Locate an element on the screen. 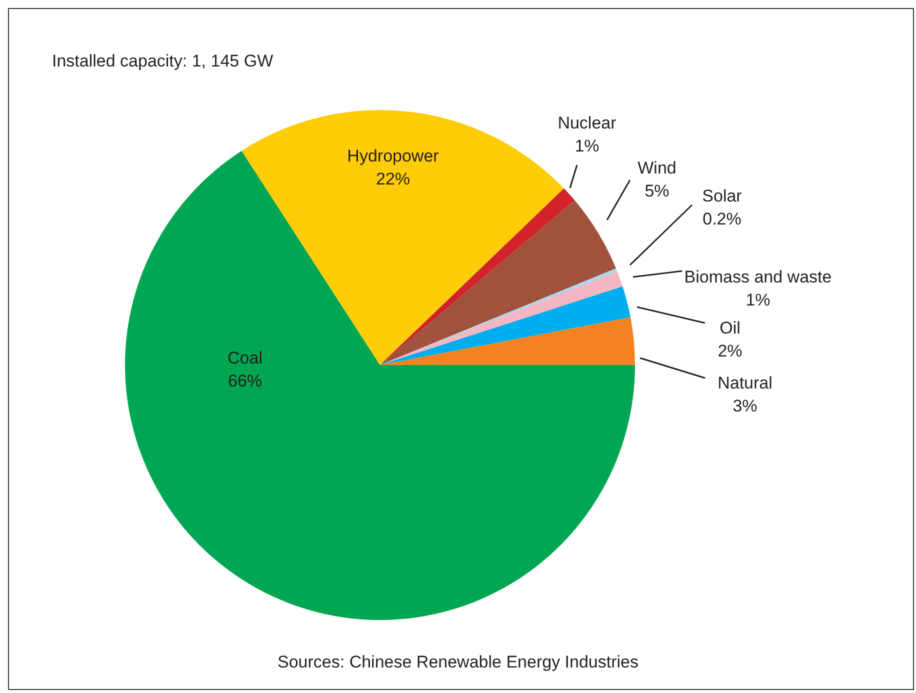 The width and height of the screenshot is (916, 693). data-label: 5% is located at coordinates (657, 191).